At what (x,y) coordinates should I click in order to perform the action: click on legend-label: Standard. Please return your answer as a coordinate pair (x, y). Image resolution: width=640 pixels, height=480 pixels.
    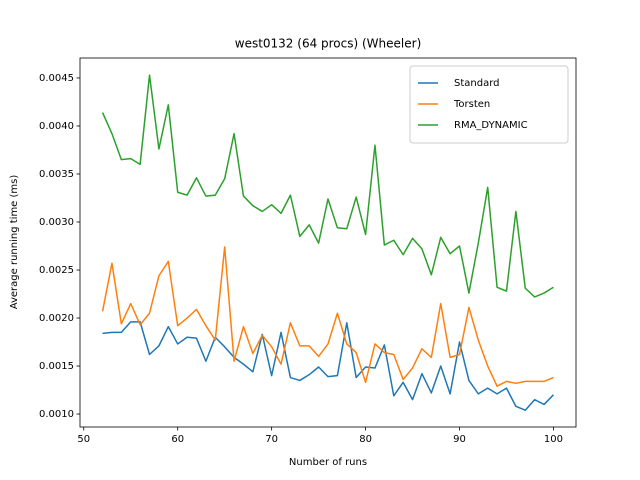
    Looking at the image, I should click on (477, 83).